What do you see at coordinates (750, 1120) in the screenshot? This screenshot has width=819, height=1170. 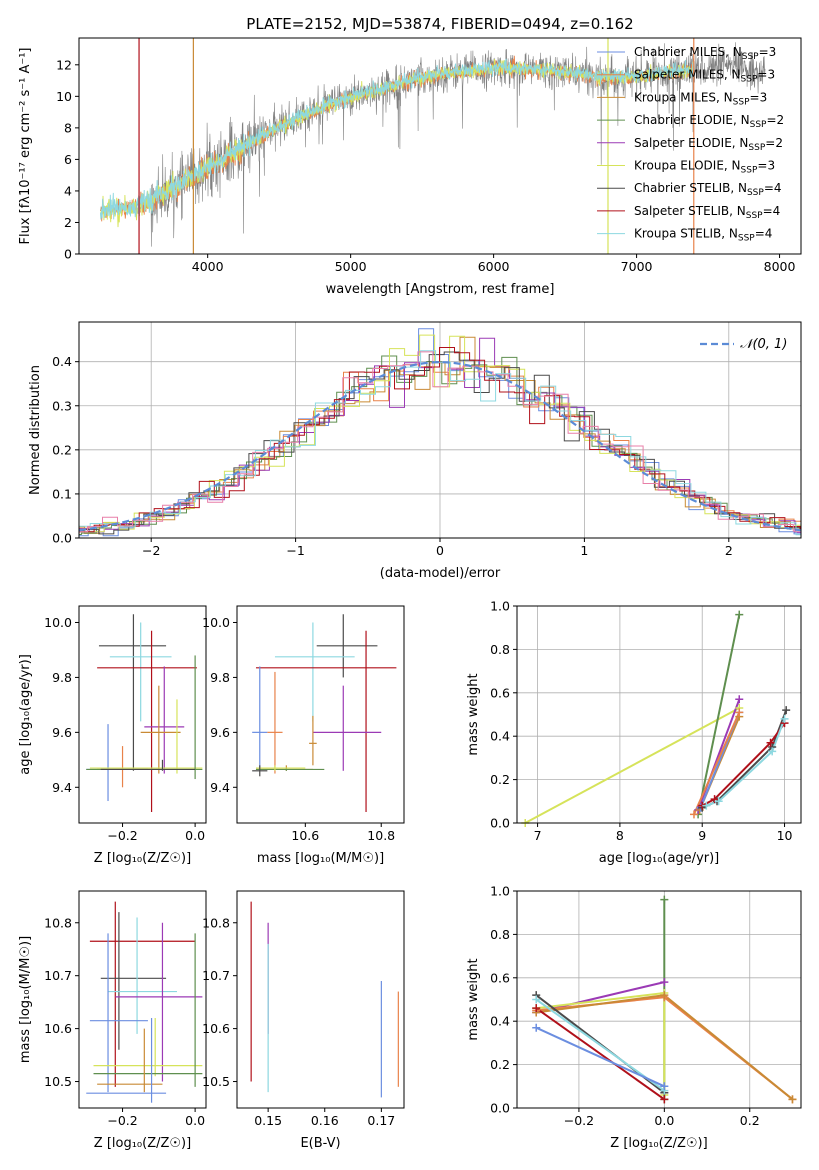 I see `x-tick-label: 0.2` at bounding box center [750, 1120].